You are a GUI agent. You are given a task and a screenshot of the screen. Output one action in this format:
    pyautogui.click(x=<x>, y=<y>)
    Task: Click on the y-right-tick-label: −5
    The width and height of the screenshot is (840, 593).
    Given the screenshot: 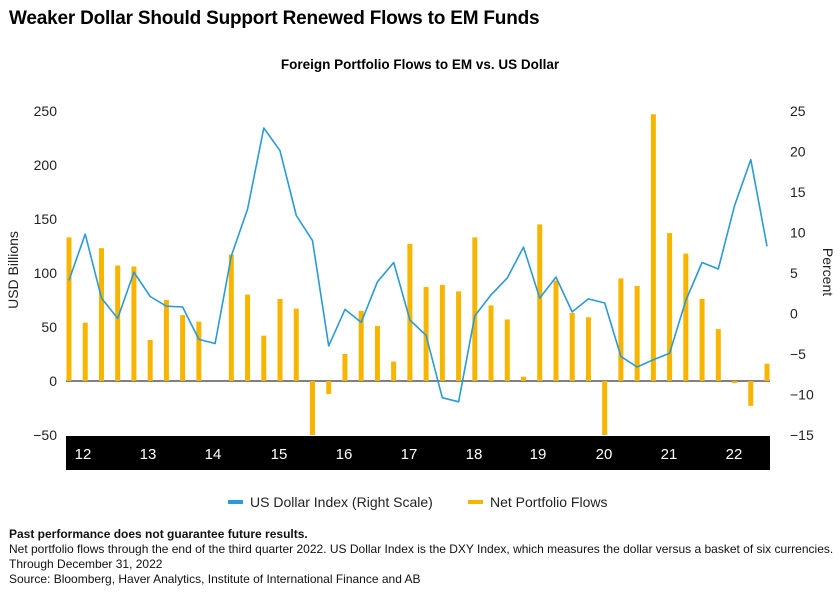 What is the action you would take?
    pyautogui.click(x=798, y=354)
    